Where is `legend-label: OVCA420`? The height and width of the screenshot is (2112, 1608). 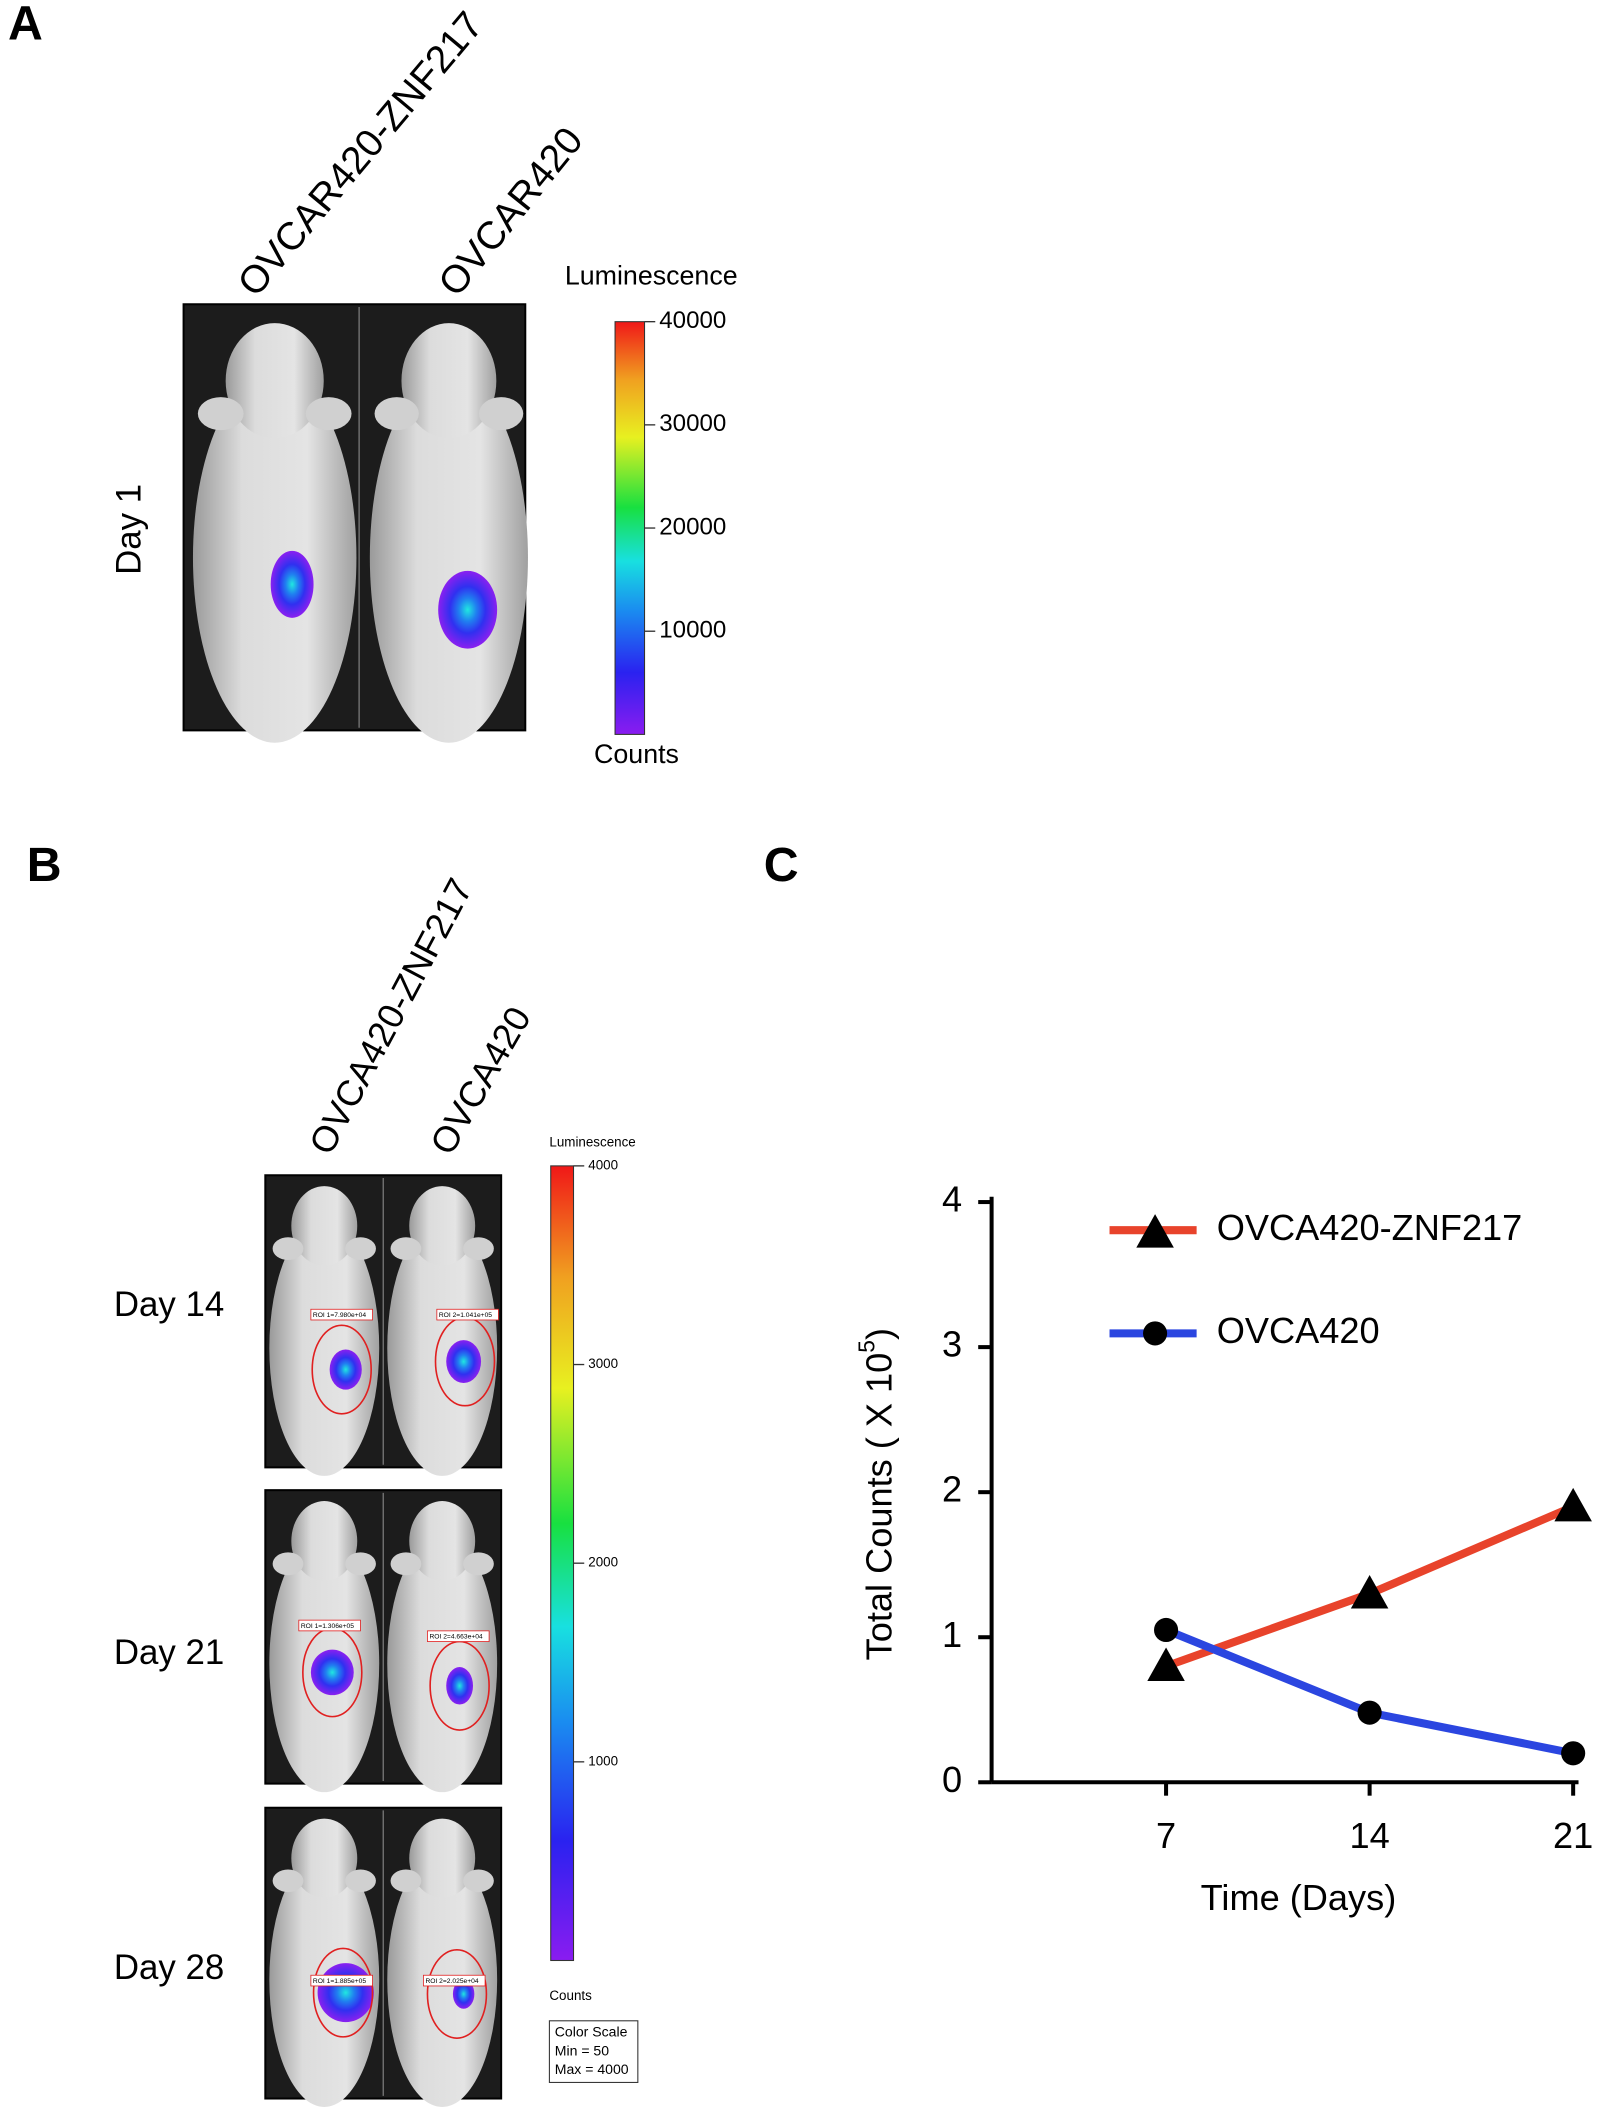
legend-label: OVCA420 is located at coordinates (1298, 1330).